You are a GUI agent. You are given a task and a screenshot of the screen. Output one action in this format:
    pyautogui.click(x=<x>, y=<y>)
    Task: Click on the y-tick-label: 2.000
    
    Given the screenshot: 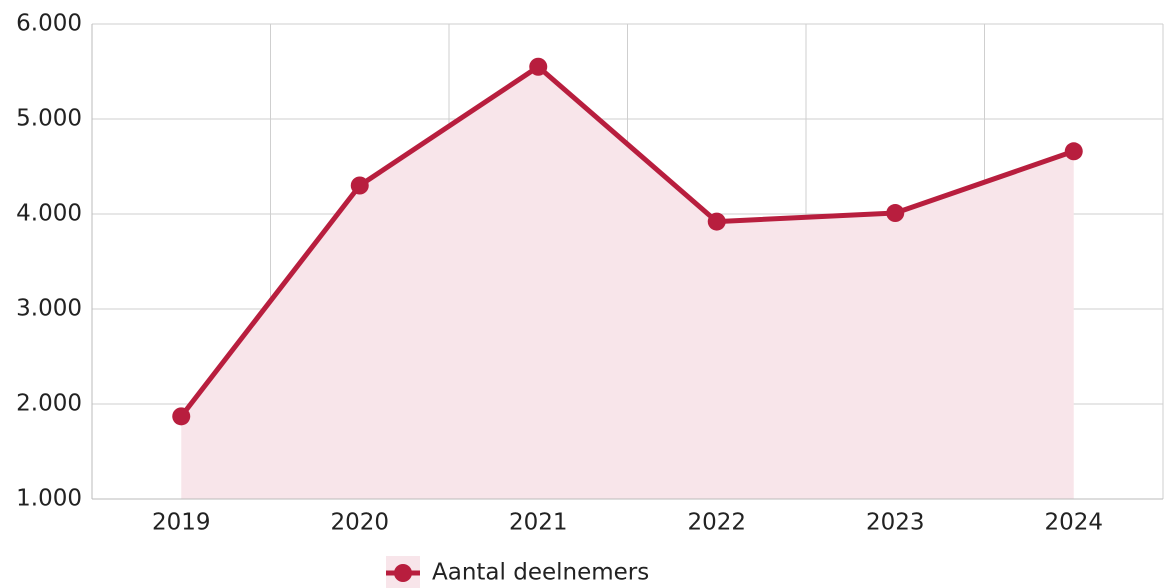 What is the action you would take?
    pyautogui.click(x=49, y=404)
    